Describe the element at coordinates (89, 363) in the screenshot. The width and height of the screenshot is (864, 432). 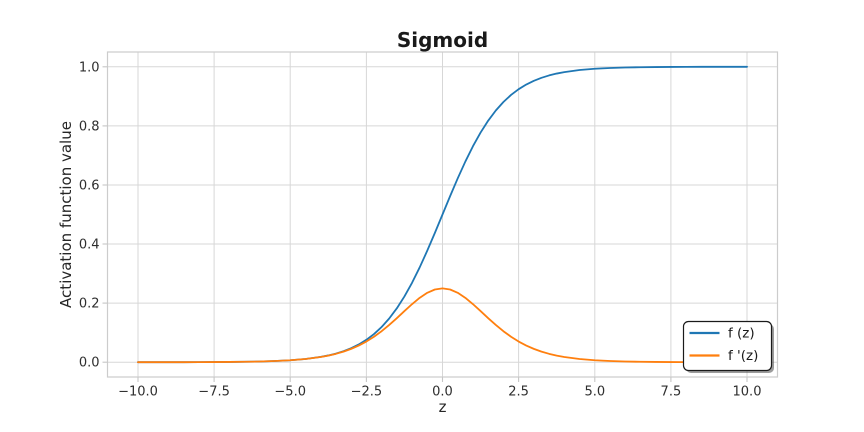
I see `y-tick-label: 0.0` at that location.